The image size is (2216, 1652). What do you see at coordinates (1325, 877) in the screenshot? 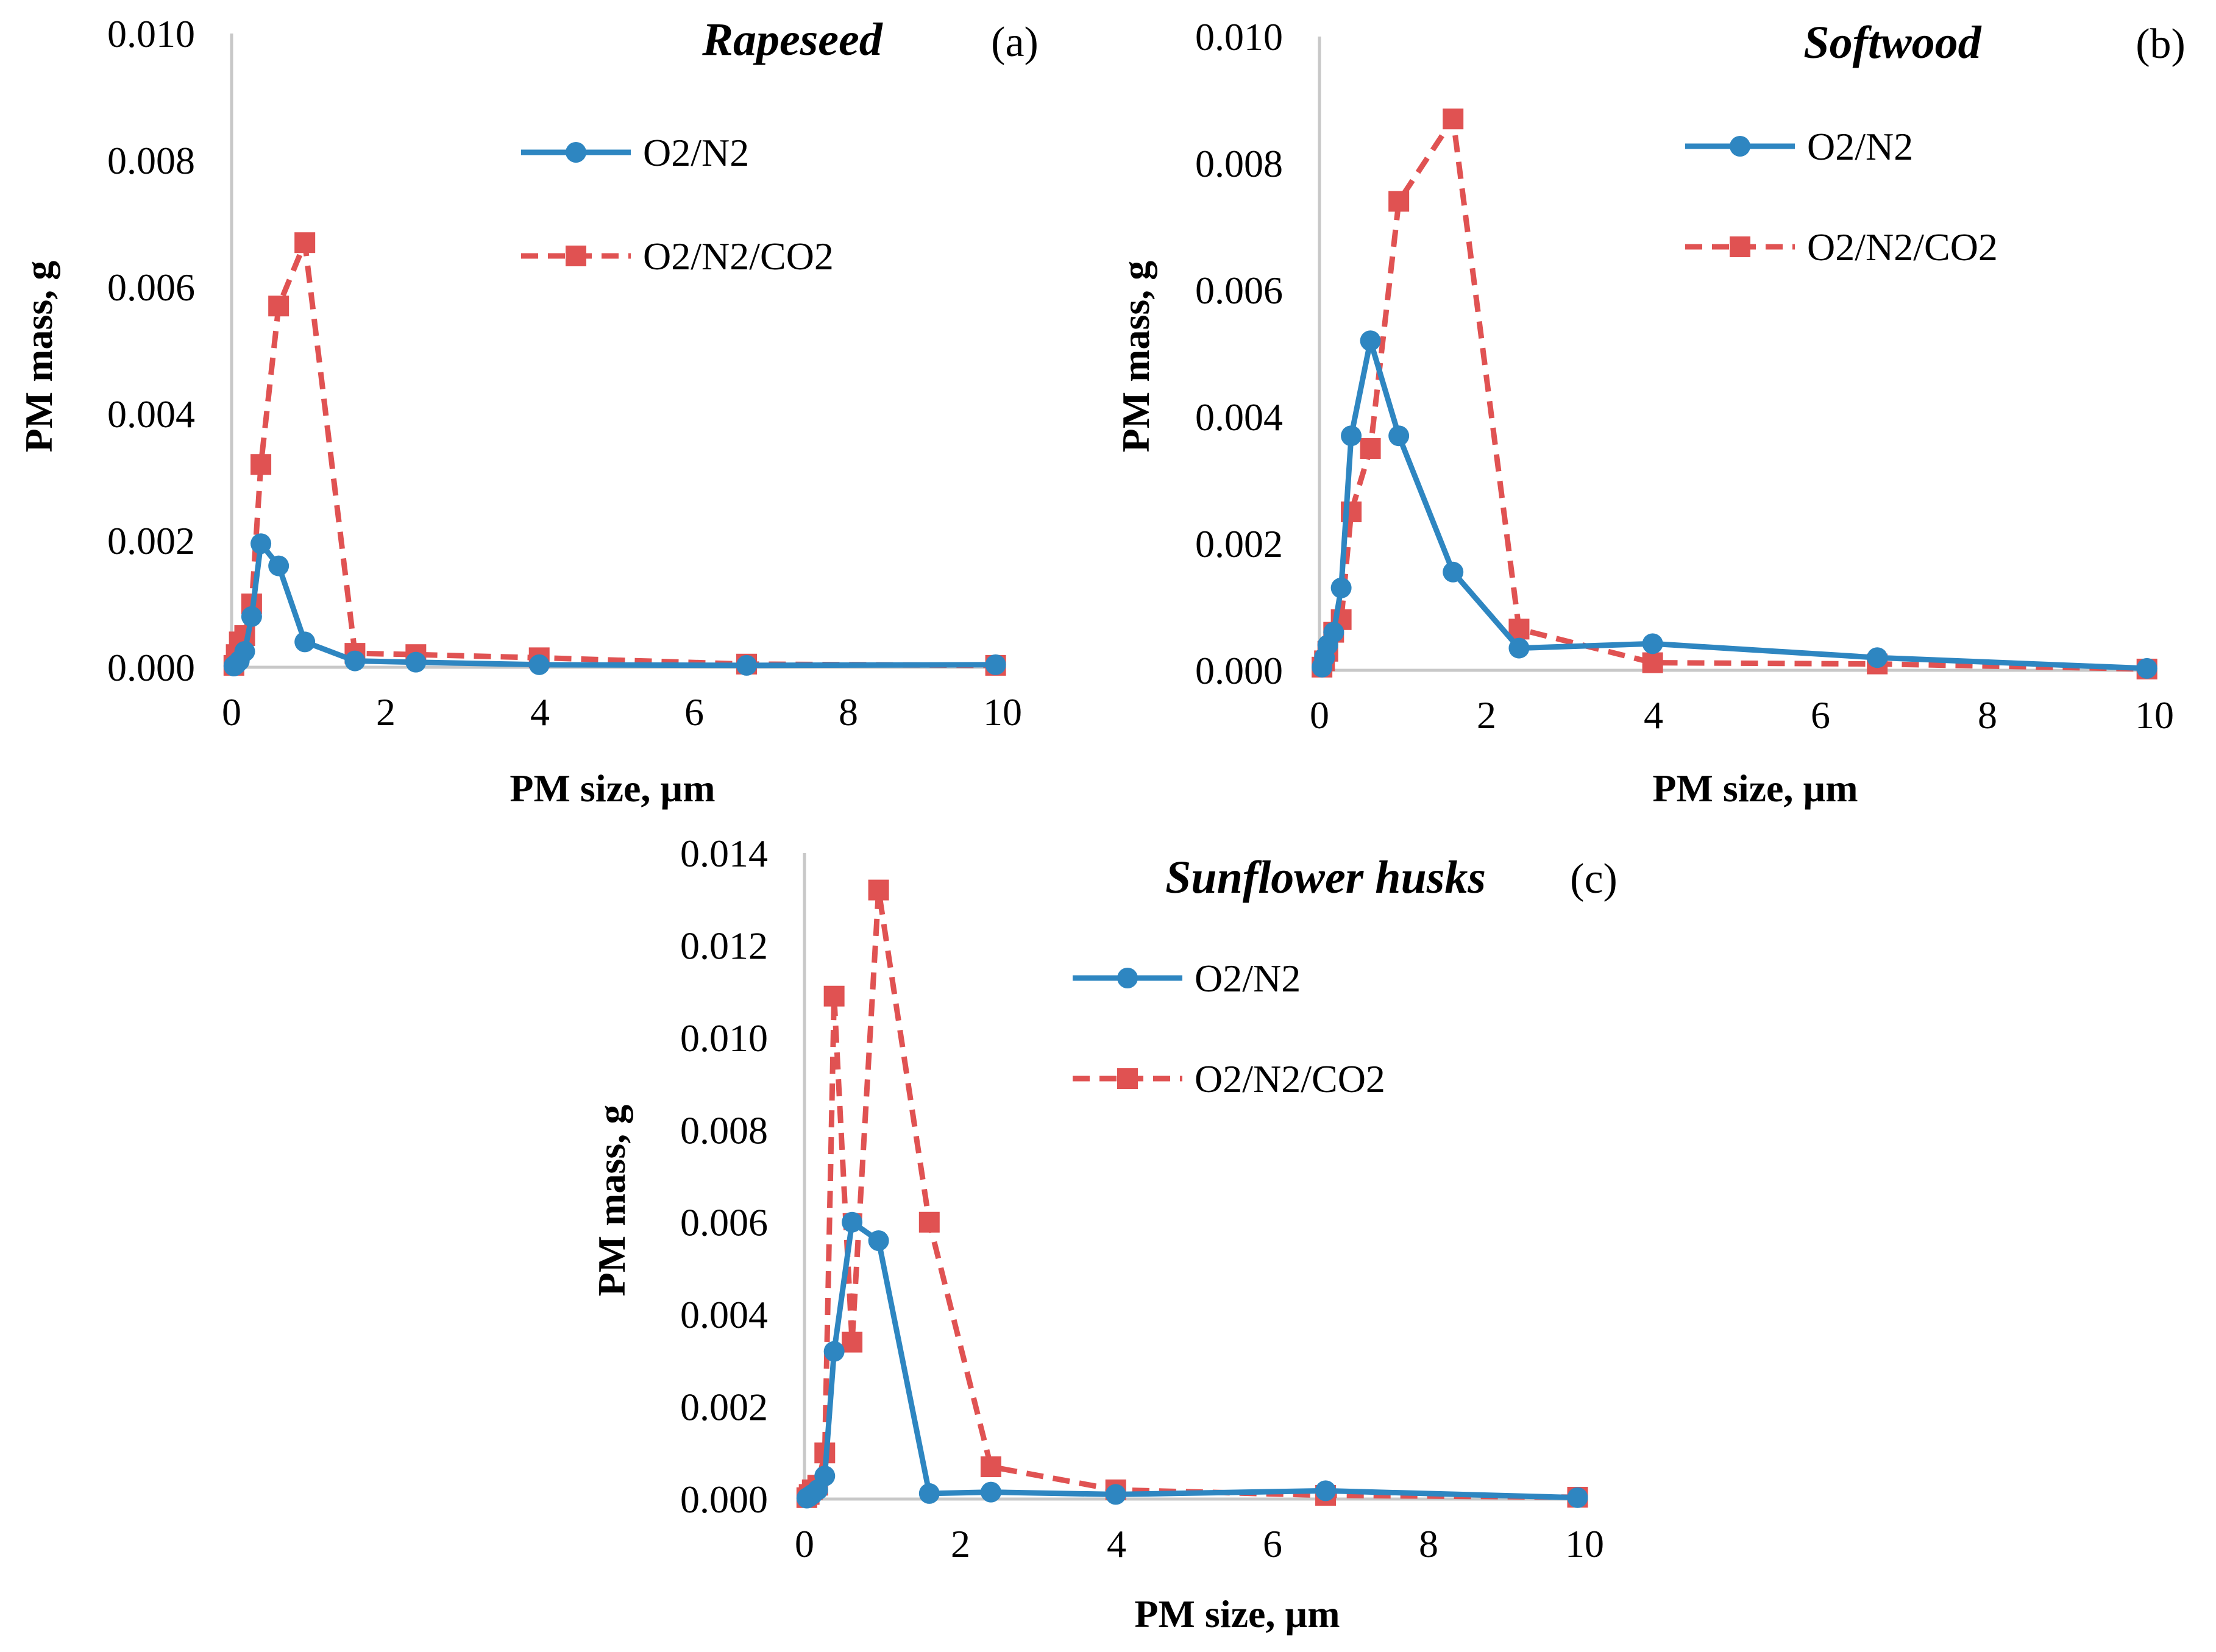
I see `chart-title: Sunflower husks` at bounding box center [1325, 877].